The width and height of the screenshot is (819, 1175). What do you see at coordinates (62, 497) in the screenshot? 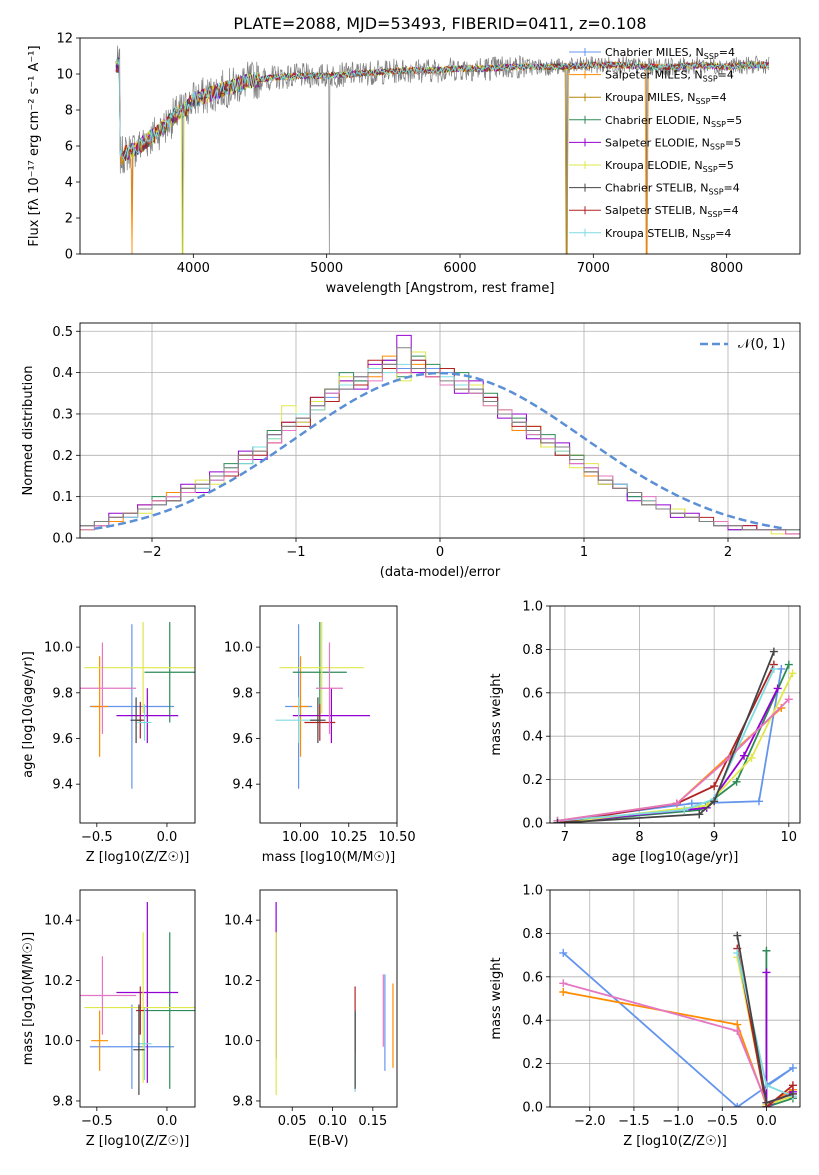
I see `y-tick-label: 0.1` at bounding box center [62, 497].